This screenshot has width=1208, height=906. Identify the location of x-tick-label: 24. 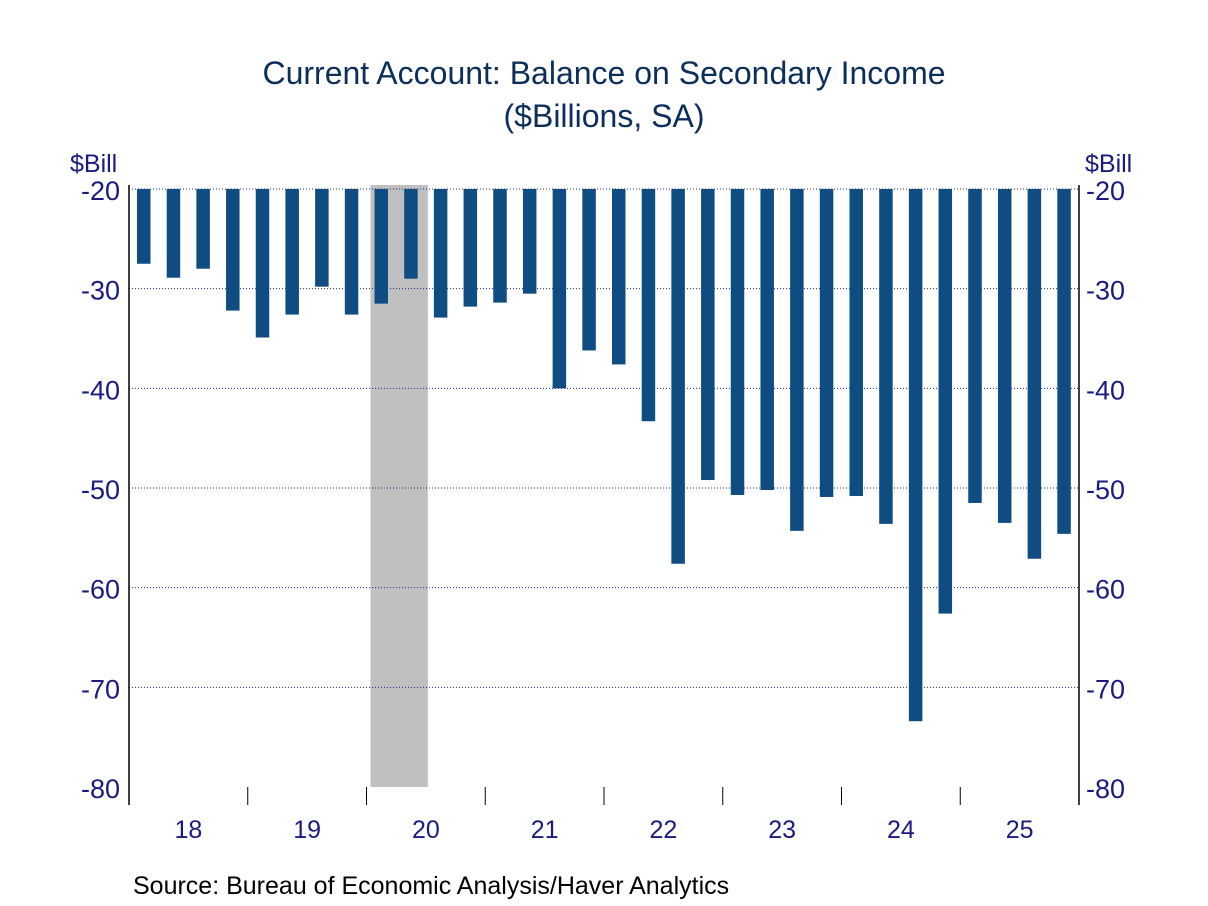
(901, 830).